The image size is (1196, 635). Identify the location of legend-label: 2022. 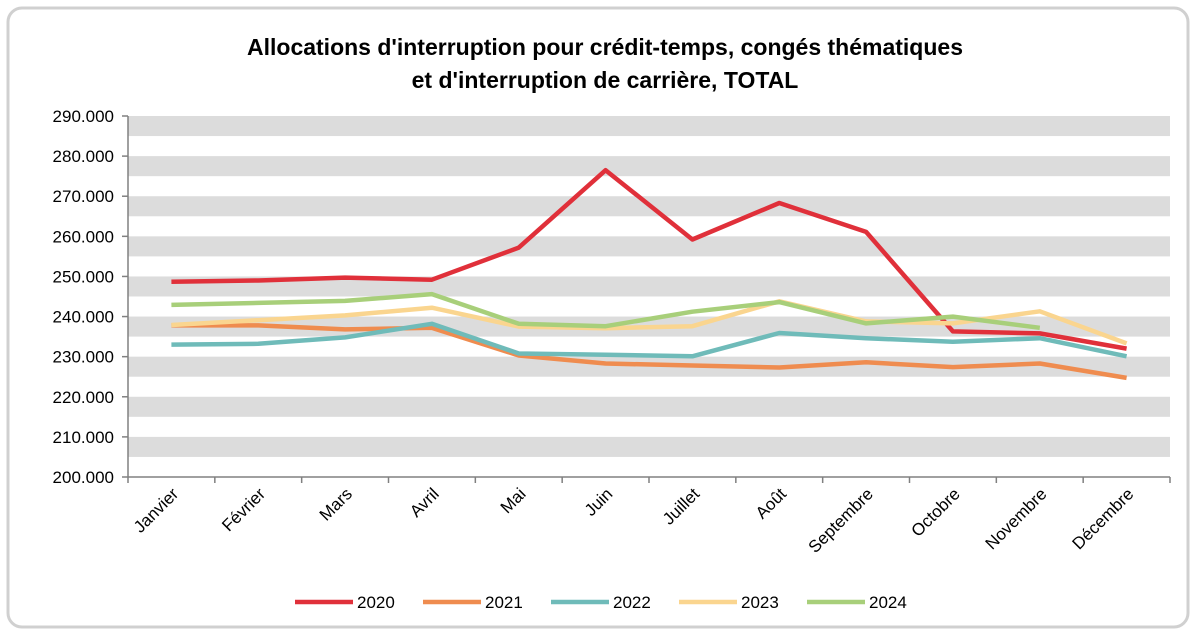
(632, 602).